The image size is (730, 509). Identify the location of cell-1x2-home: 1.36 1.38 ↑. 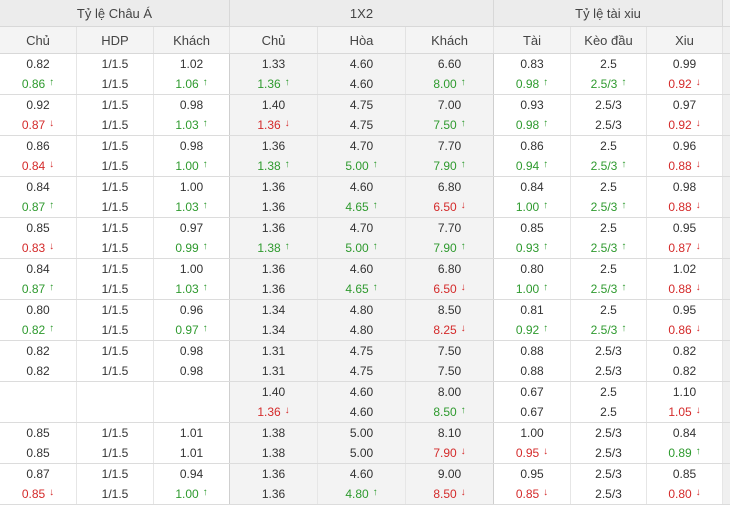
(274, 238).